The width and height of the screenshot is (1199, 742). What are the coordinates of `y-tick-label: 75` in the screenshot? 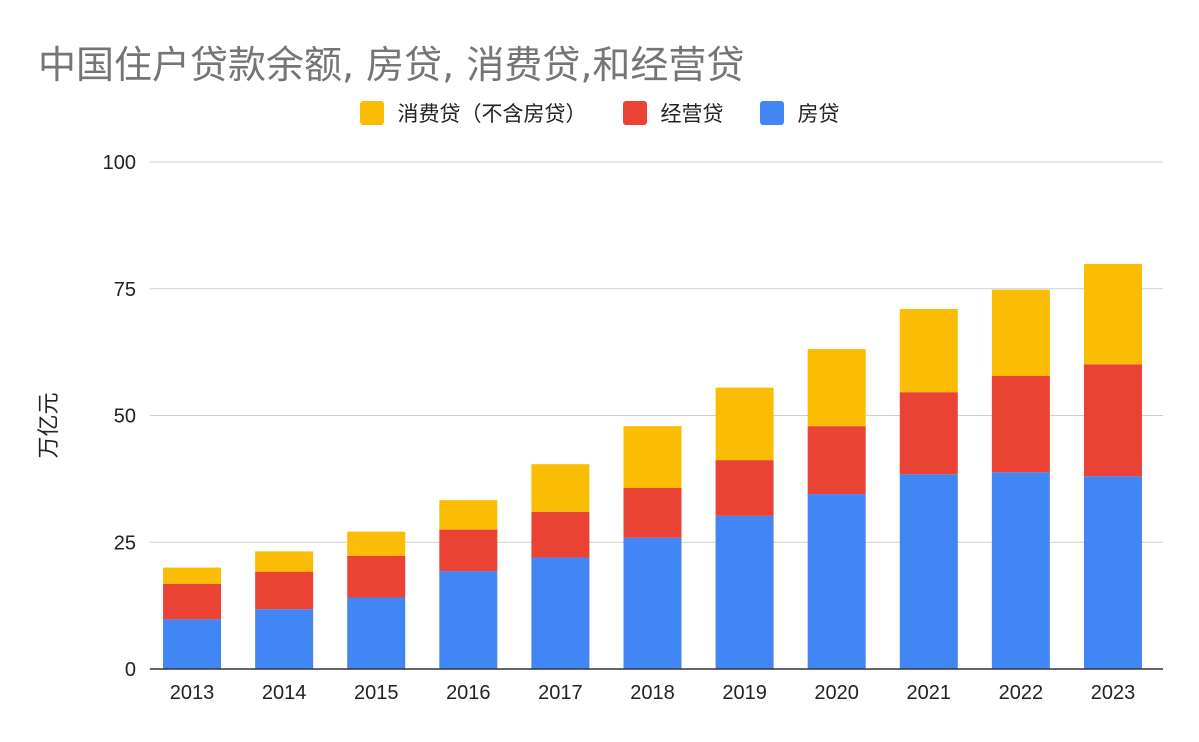 It's located at (125, 290).